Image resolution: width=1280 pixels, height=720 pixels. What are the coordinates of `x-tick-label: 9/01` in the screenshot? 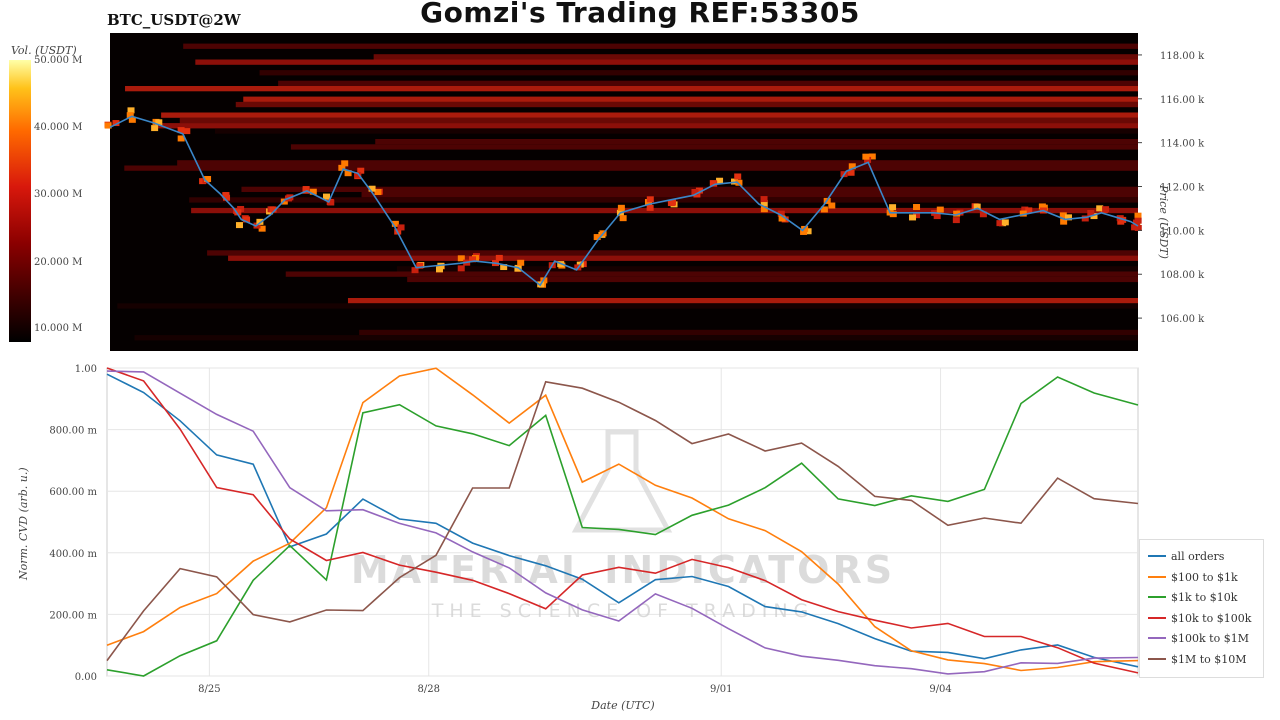 It's located at (721, 689).